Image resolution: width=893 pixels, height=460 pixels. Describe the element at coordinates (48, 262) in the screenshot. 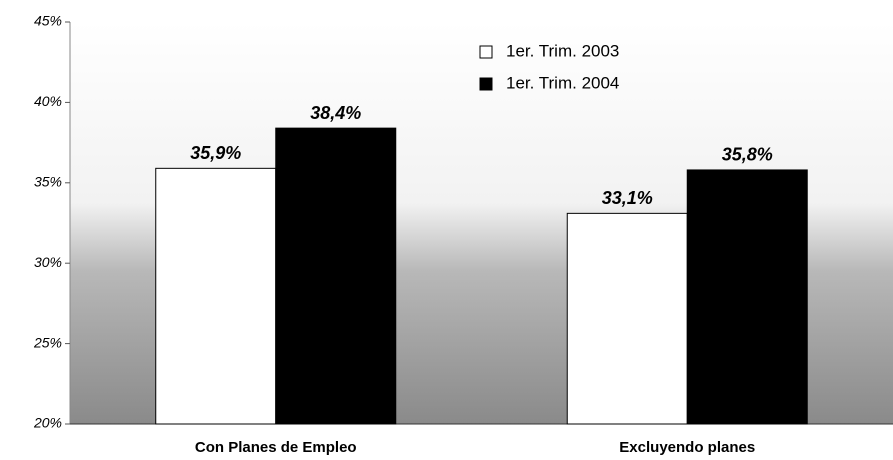

I see `y-tick-label: 30%` at that location.